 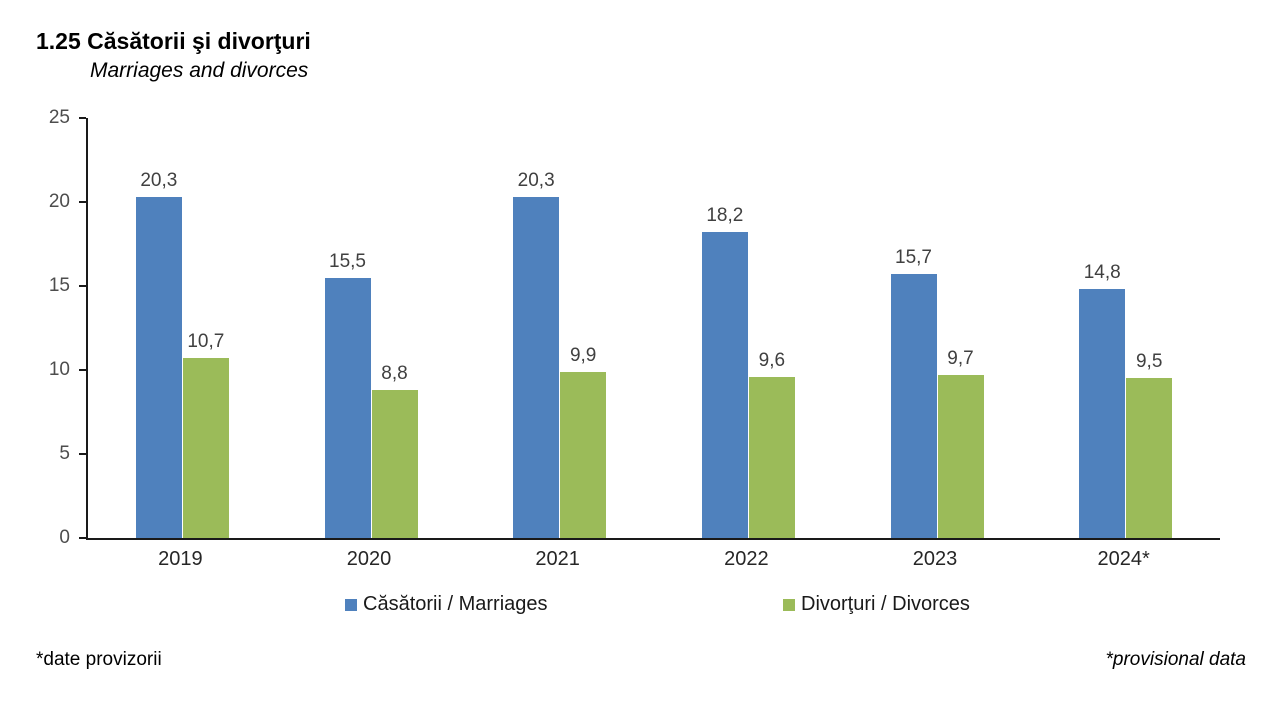 What do you see at coordinates (1102, 273) in the screenshot?
I see `bar-value-label: 14,8` at bounding box center [1102, 273].